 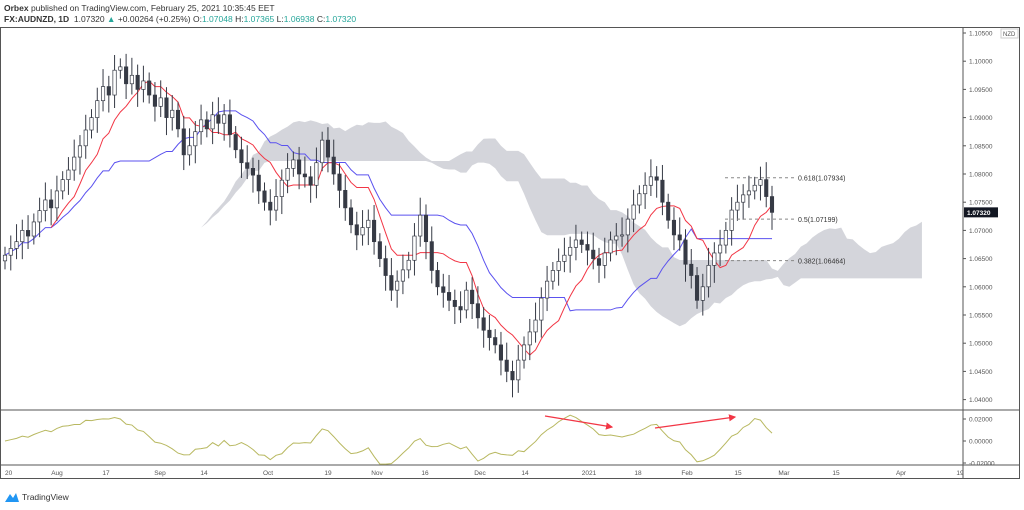 What do you see at coordinates (106, 473) in the screenshot?
I see `time-tick-label: 17` at bounding box center [106, 473].